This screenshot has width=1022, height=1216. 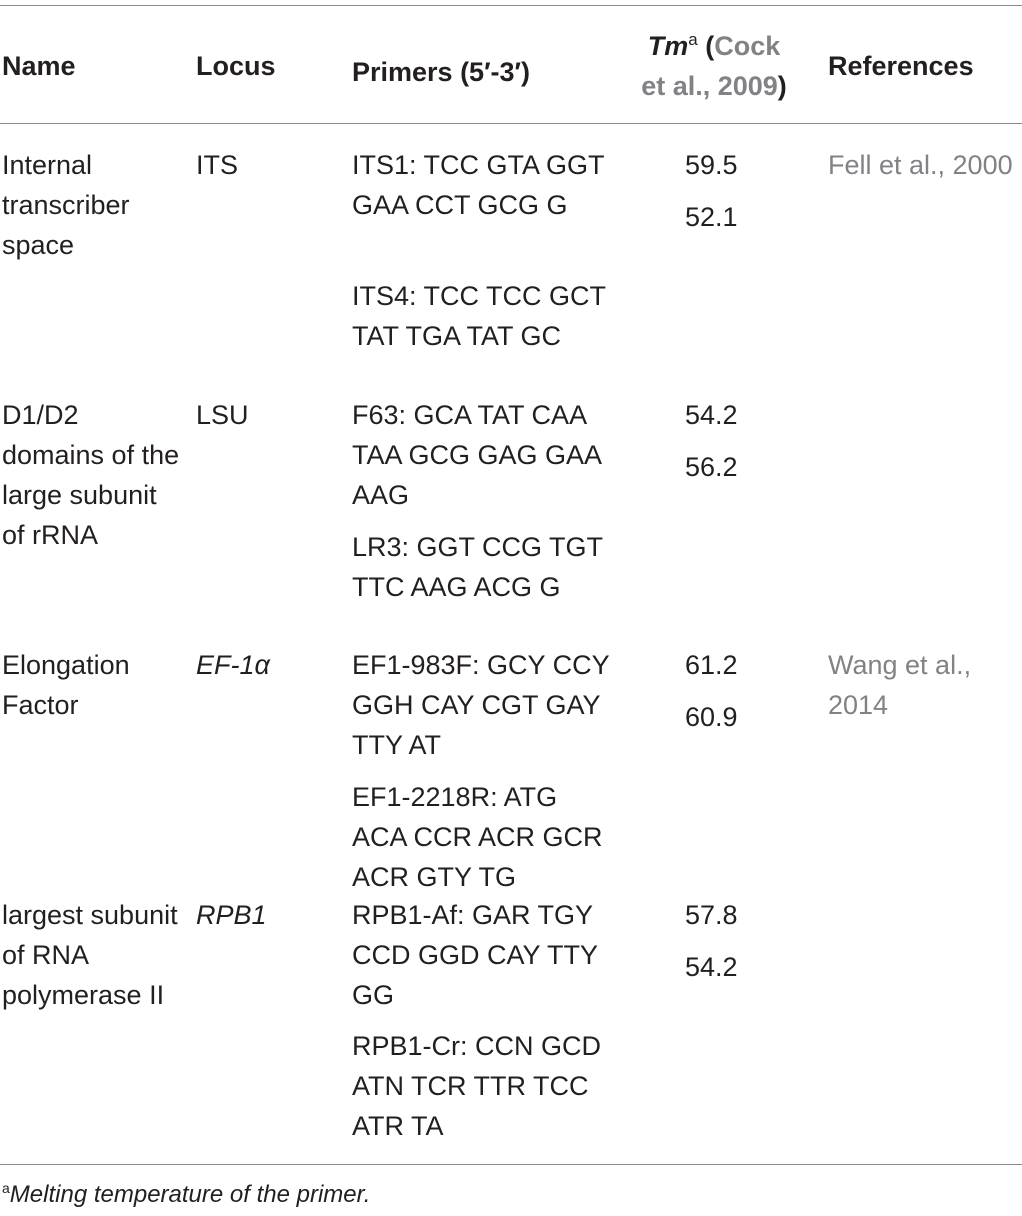 I want to click on row-1-locus: ITS, so click(x=217, y=165).